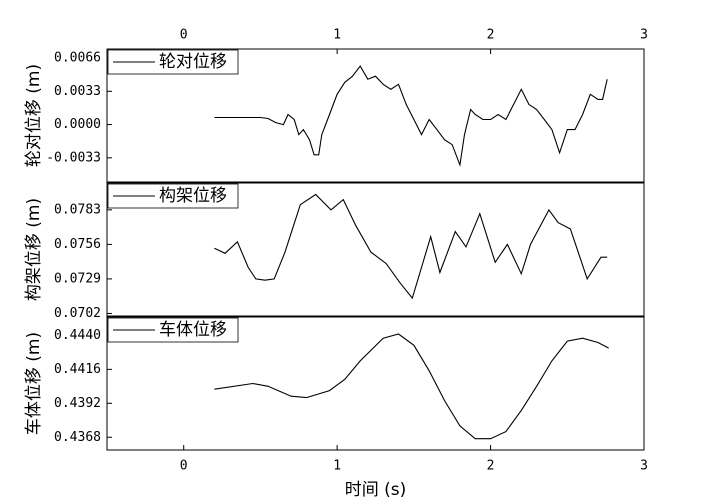 This screenshot has height=504, width=716. What do you see at coordinates (77, 58) in the screenshot?
I see `y-tick-label: 0.0066` at bounding box center [77, 58].